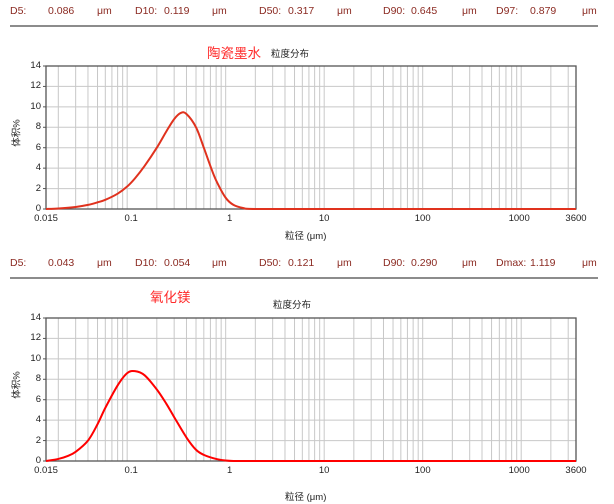  What do you see at coordinates (290, 54) in the screenshot?
I see `chart-title-1: 粒度分布` at bounding box center [290, 54].